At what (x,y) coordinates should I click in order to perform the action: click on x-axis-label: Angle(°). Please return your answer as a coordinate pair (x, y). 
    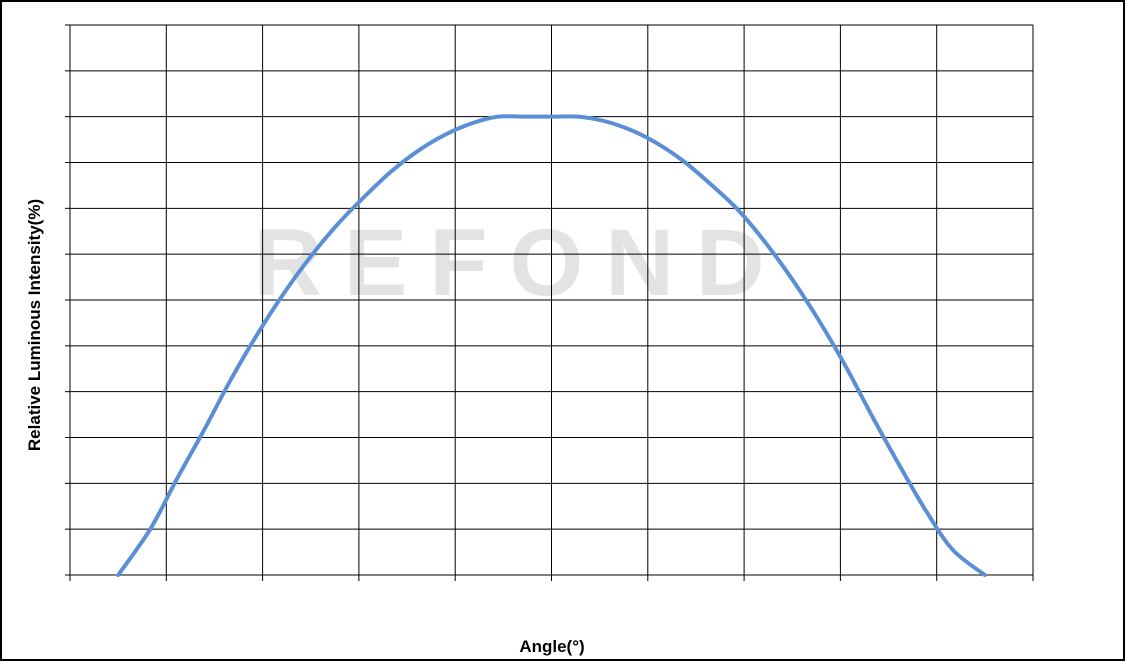
    Looking at the image, I should click on (551, 646).